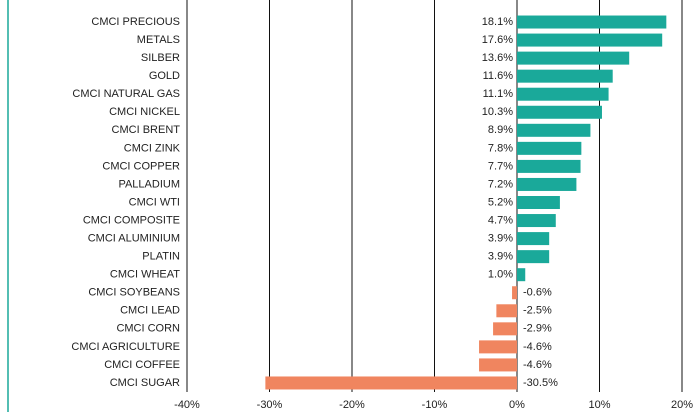 Image resolution: width=696 pixels, height=412 pixels. Describe the element at coordinates (500, 220) in the screenshot. I see `value-label: 4.7%` at that location.